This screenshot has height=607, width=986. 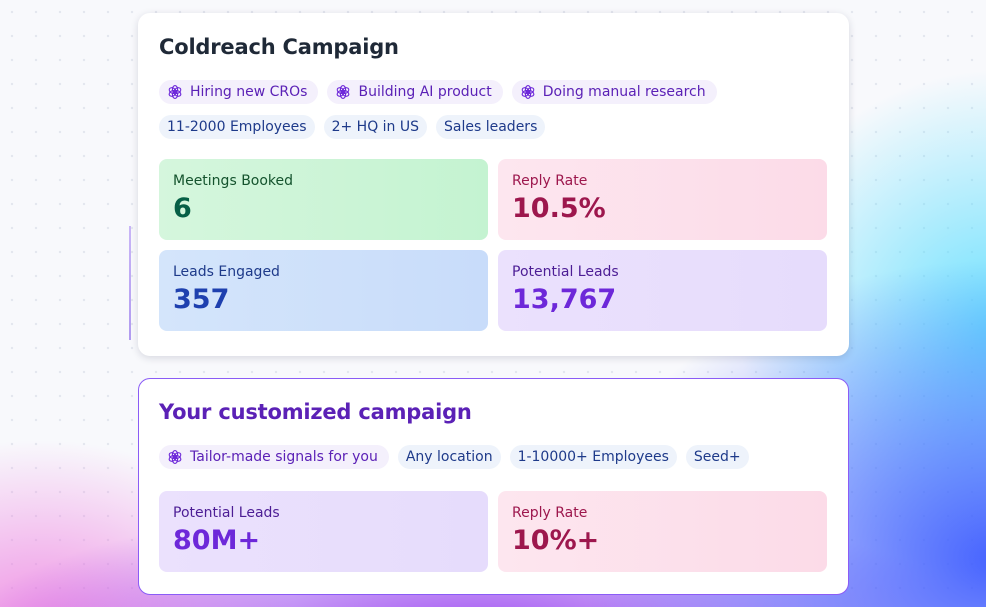 What do you see at coordinates (284, 457) in the screenshot?
I see `chip-text: Tailor-made signals for you` at bounding box center [284, 457].